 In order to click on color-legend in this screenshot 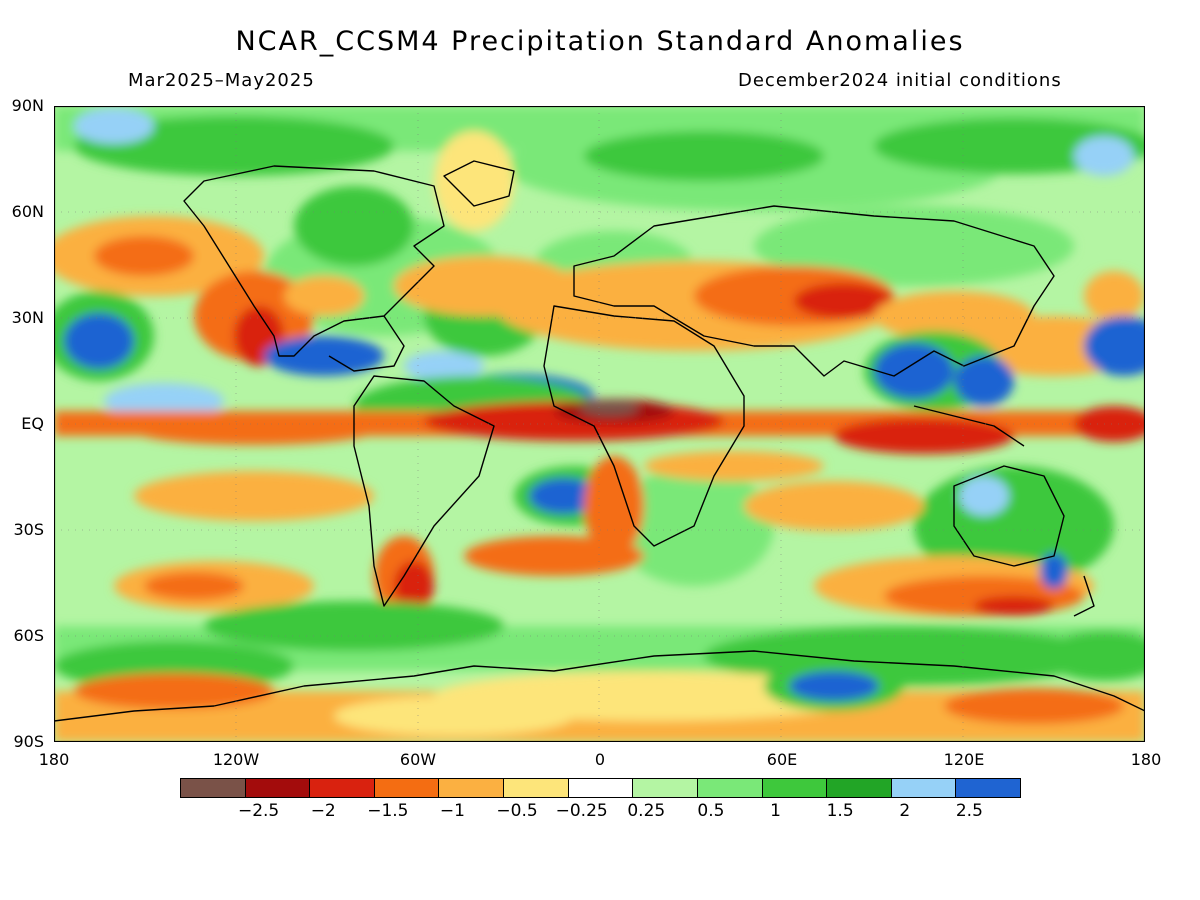, I will do `click(600, 789)`.